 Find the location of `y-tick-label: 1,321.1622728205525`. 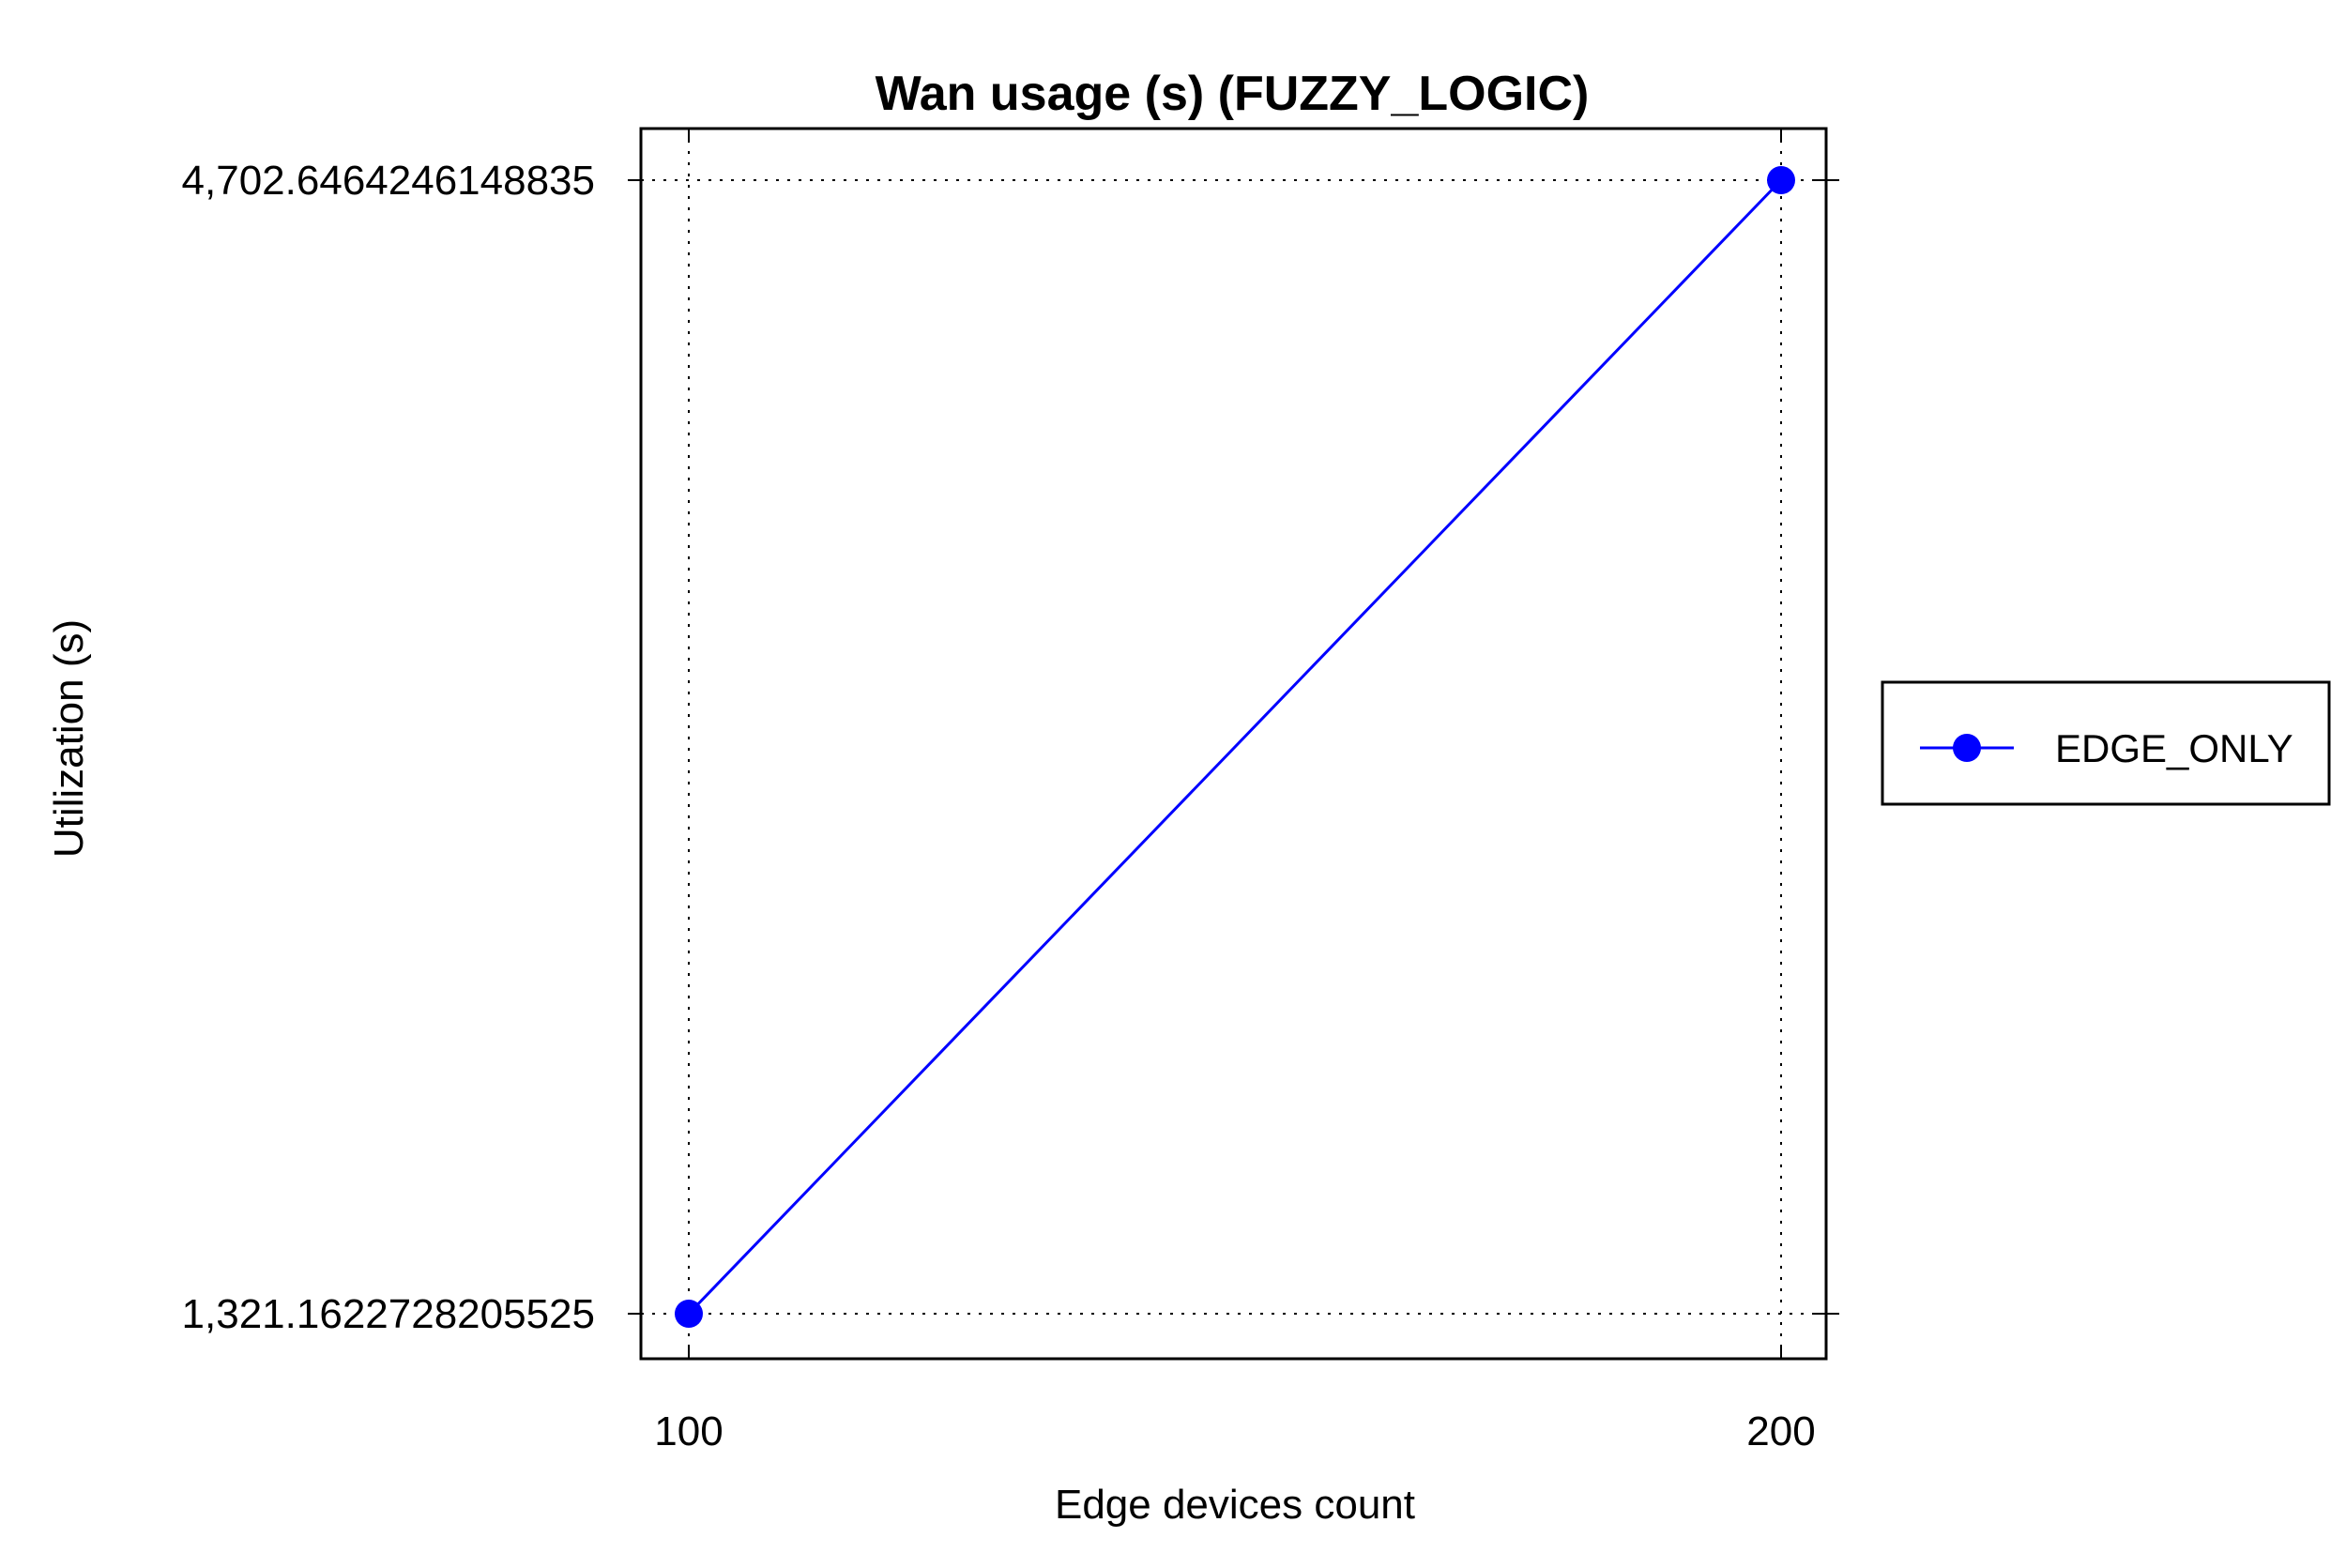

y-tick-label: 1,321.1622728205525 is located at coordinates (388, 1314).